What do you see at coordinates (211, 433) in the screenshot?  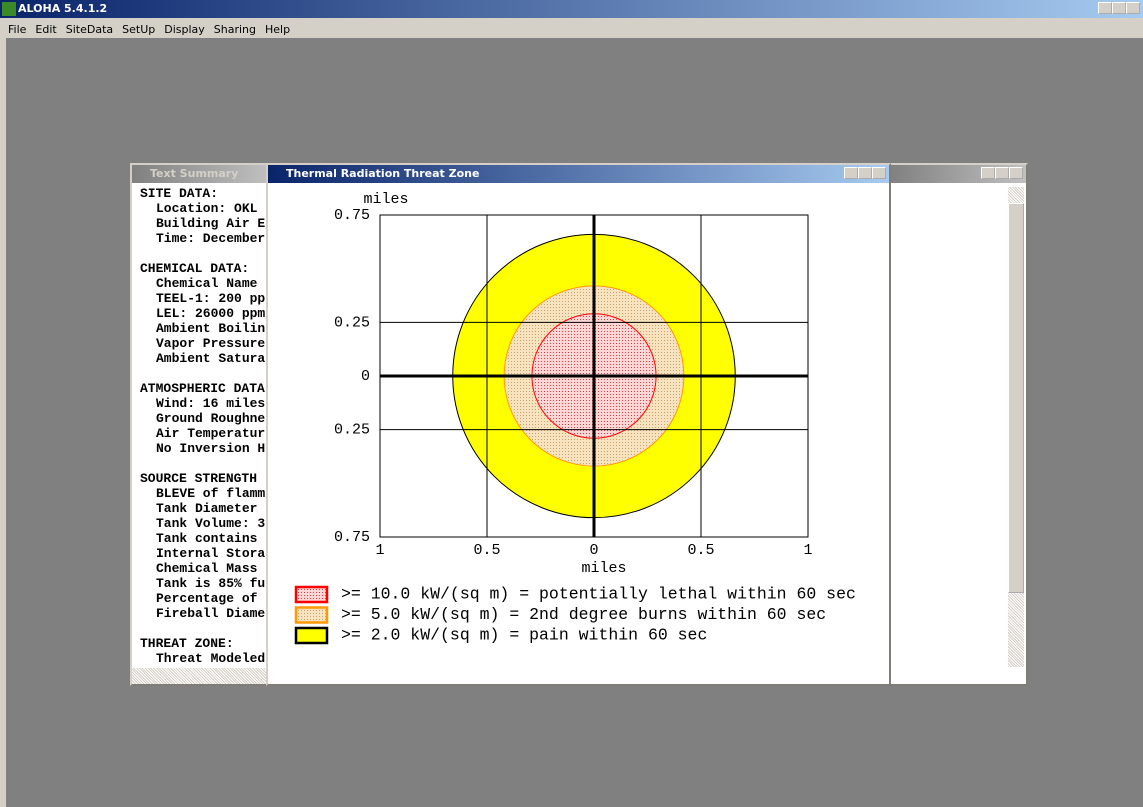 I see `summary-line: Air Temperatur` at bounding box center [211, 433].